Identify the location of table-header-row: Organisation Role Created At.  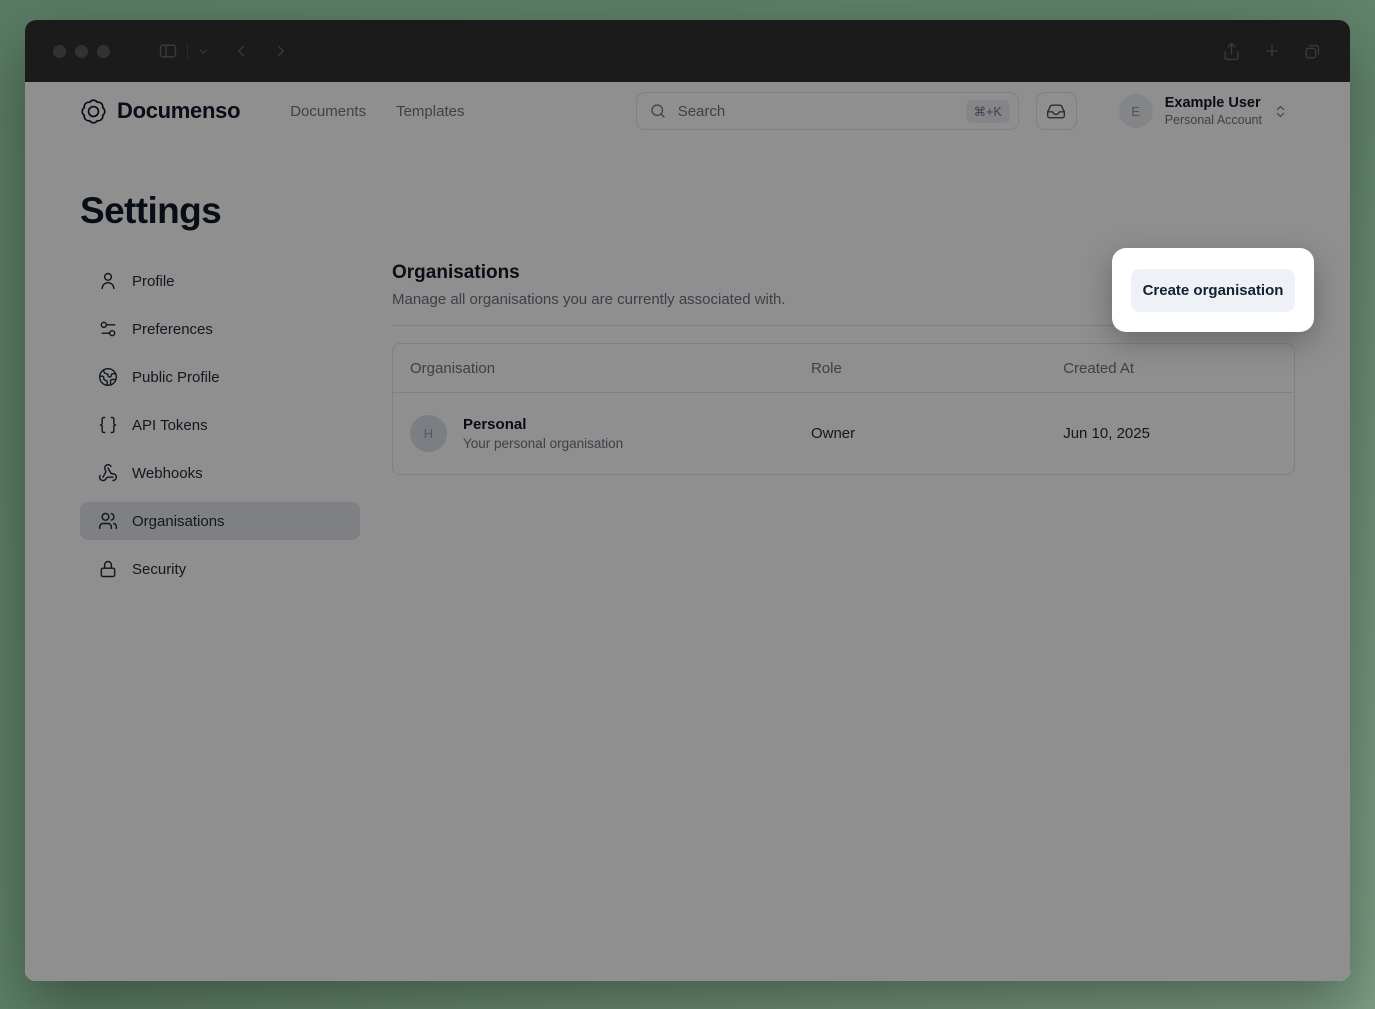
(843, 368).